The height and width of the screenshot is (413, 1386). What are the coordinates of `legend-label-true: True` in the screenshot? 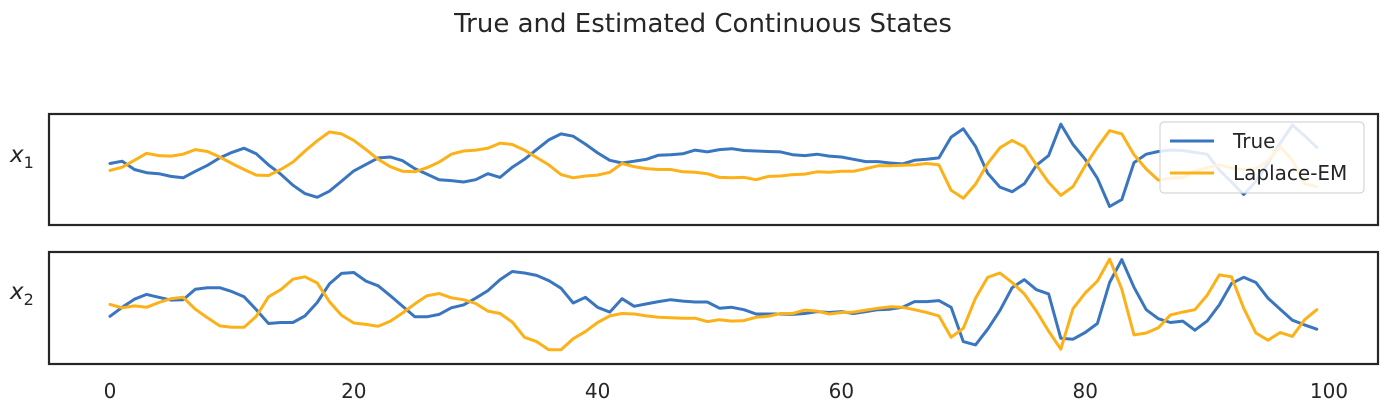 It's located at (1253, 141).